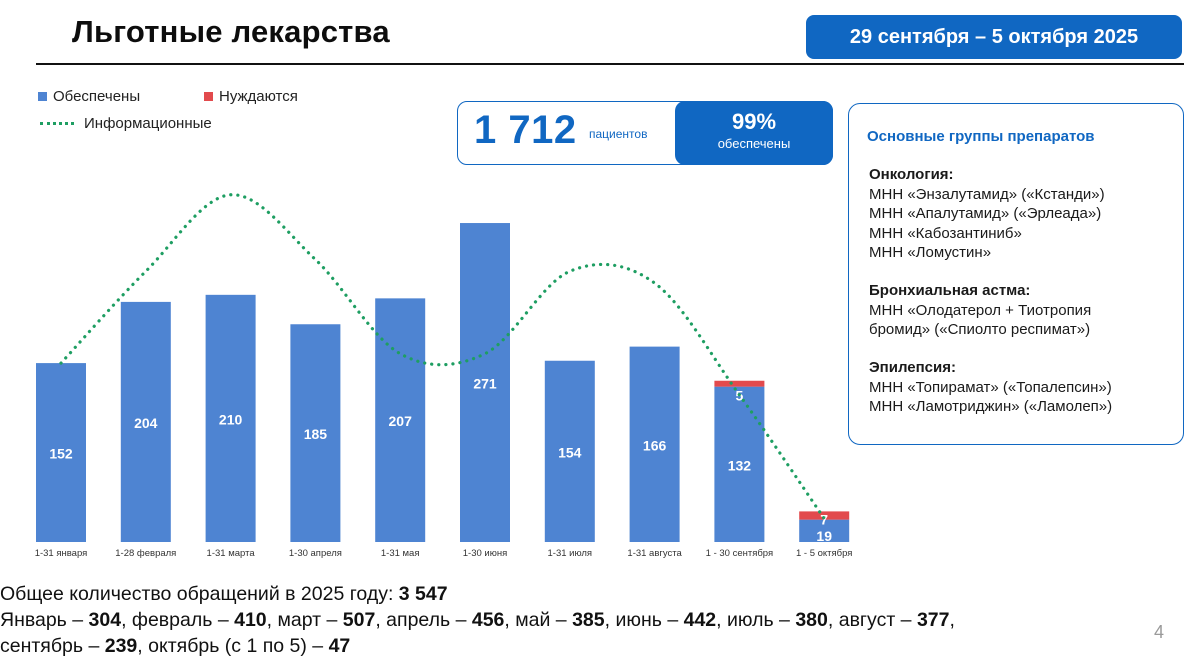 Image resolution: width=1200 pixels, height=666 pixels. Describe the element at coordinates (231, 553) in the screenshot. I see `category-label: 1-31 марта` at that location.